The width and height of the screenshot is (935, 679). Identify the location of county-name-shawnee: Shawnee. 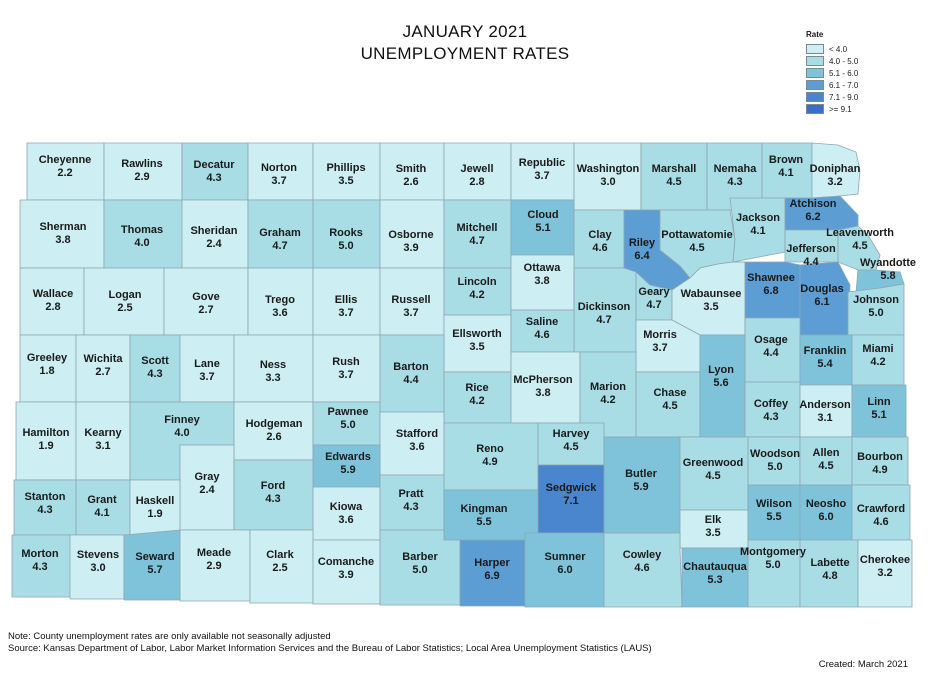
(771, 278).